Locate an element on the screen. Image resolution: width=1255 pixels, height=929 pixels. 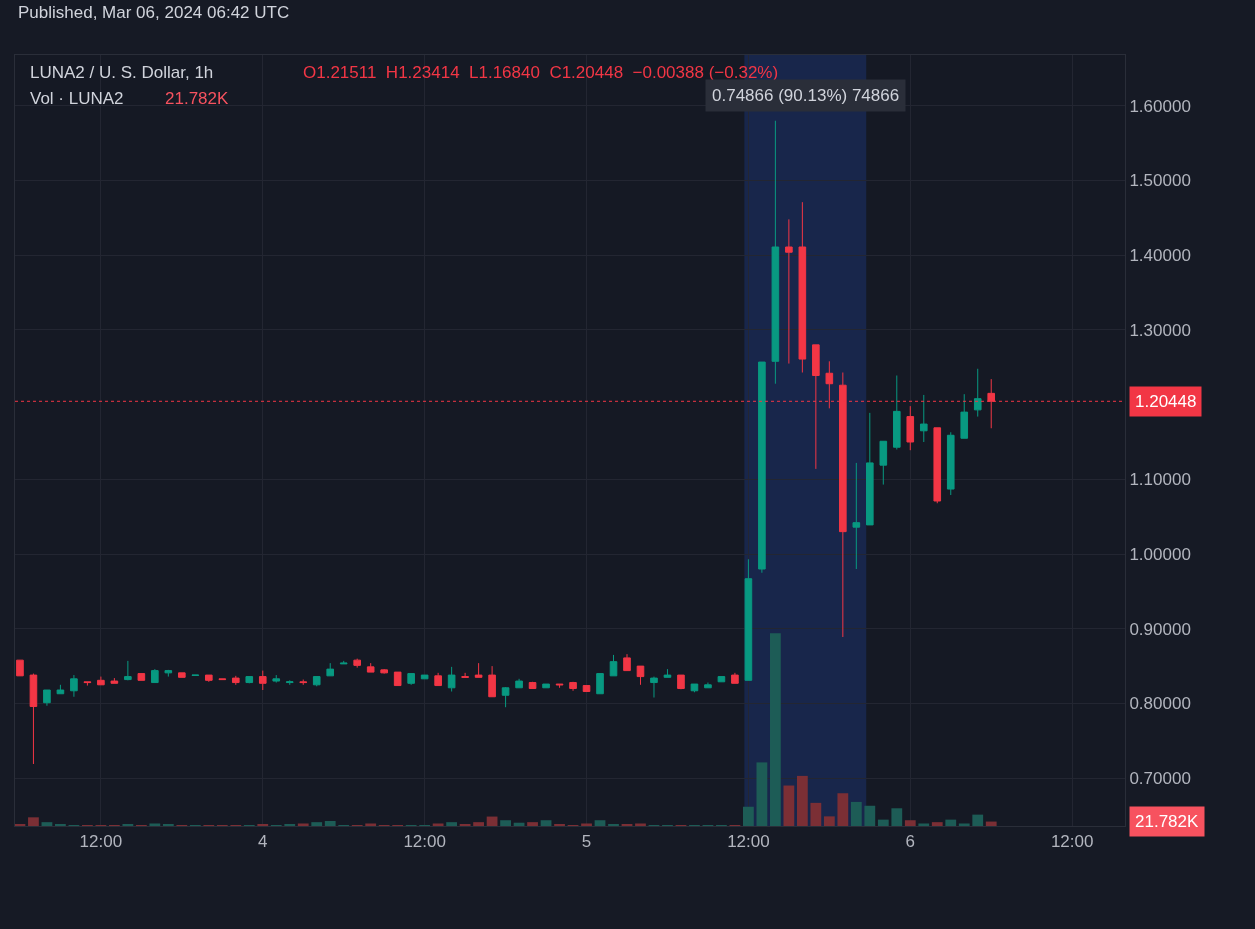
ref-line-label: 1.20448 is located at coordinates (1166, 401).